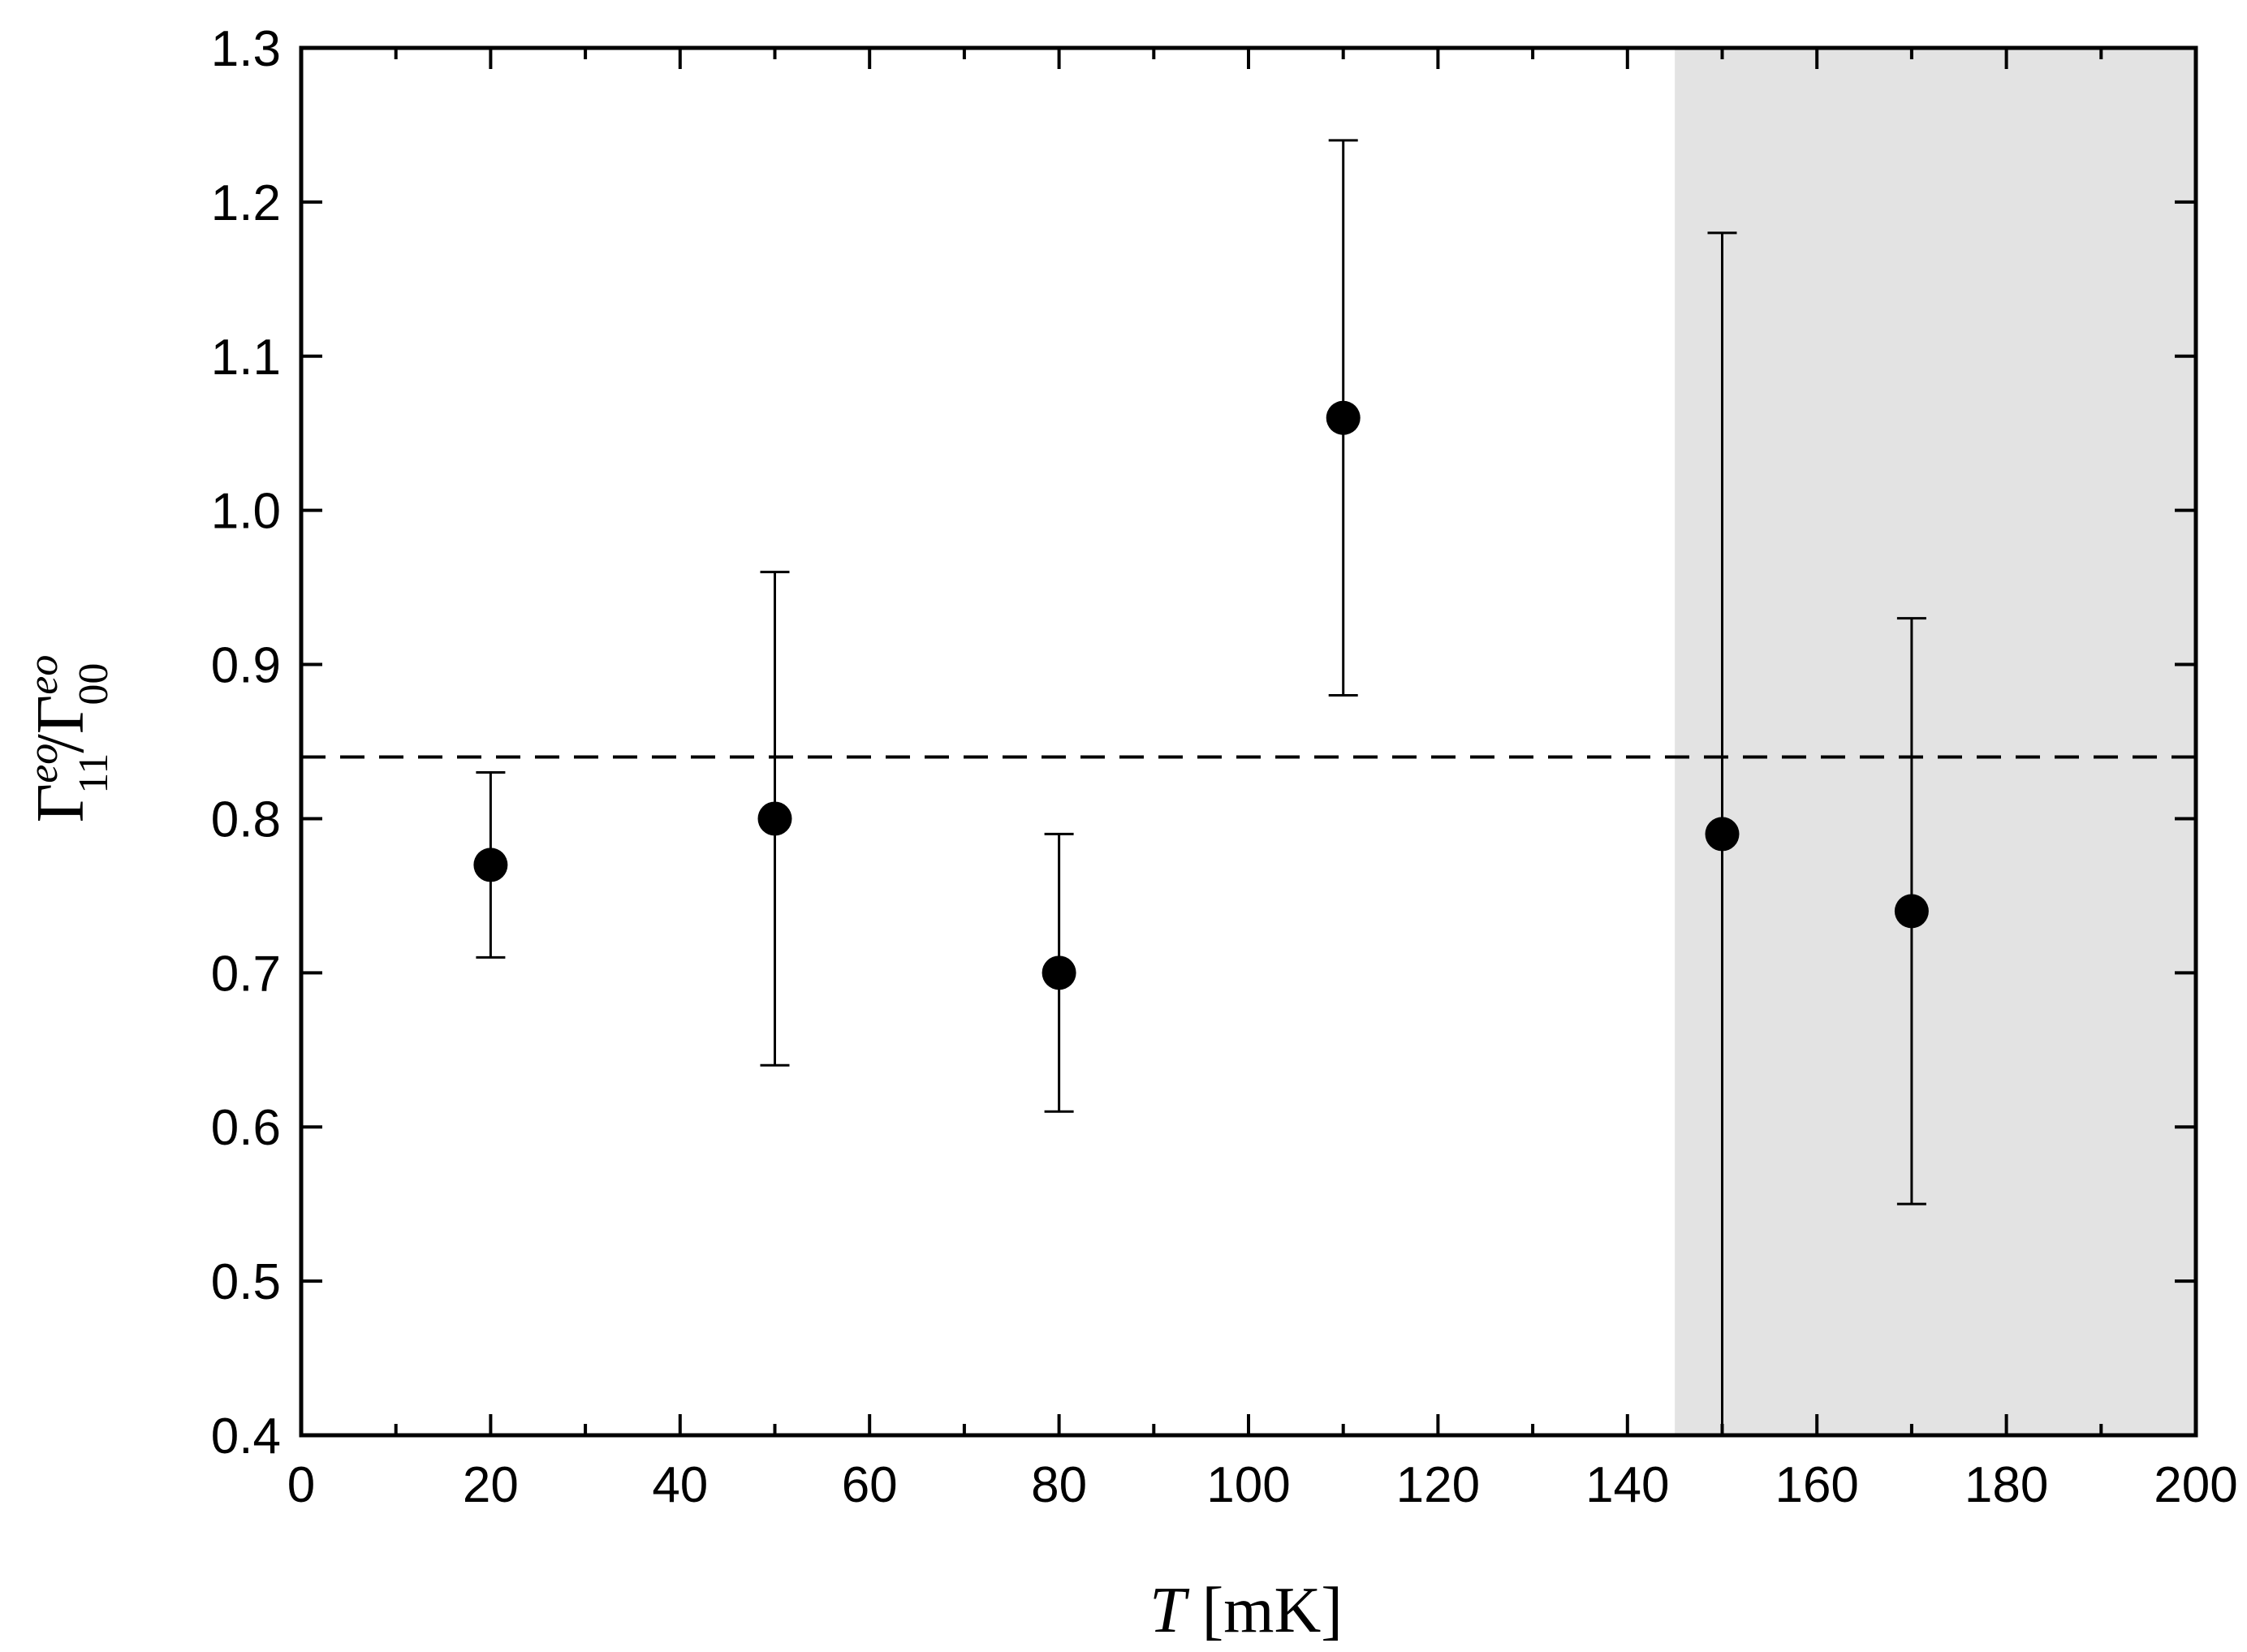 The height and width of the screenshot is (1652, 2247). I want to click on x-axis-title-unit: [mK], so click(1265, 1610).